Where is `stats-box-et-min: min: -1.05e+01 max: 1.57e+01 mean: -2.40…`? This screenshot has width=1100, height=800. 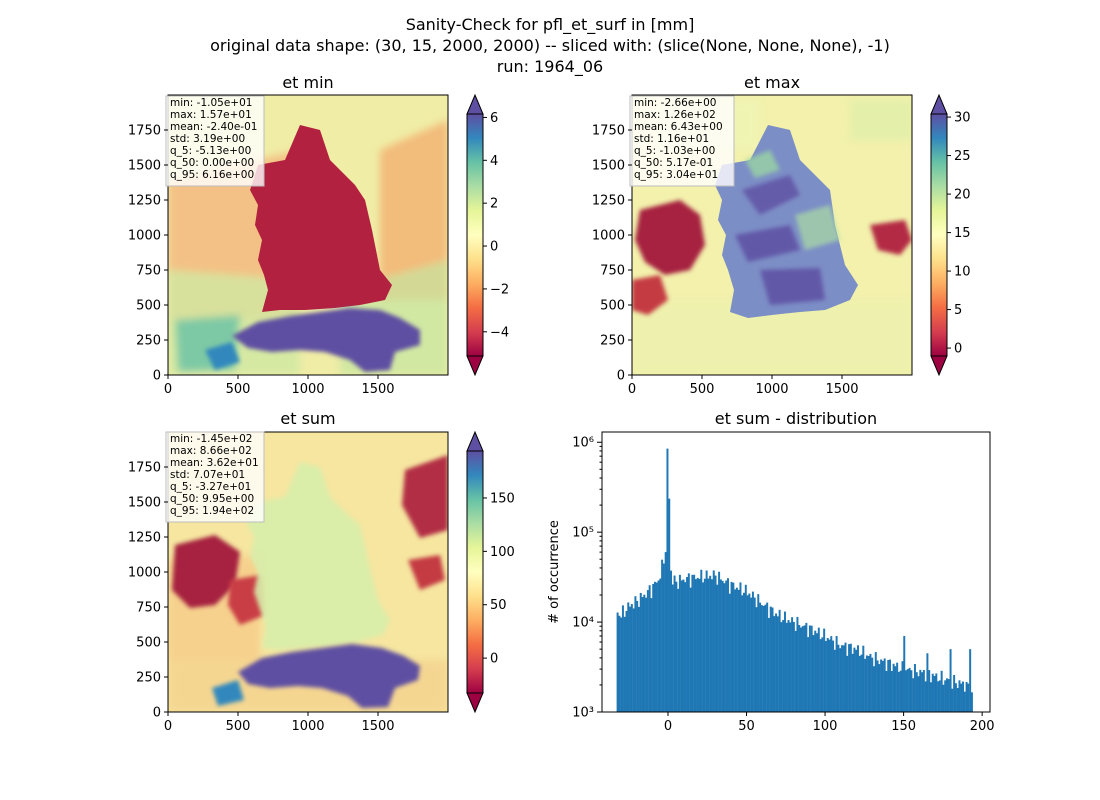
stats-box-et-min: min: -1.05e+01 max: 1.57e+01 mean: -2.40… is located at coordinates (215, 141).